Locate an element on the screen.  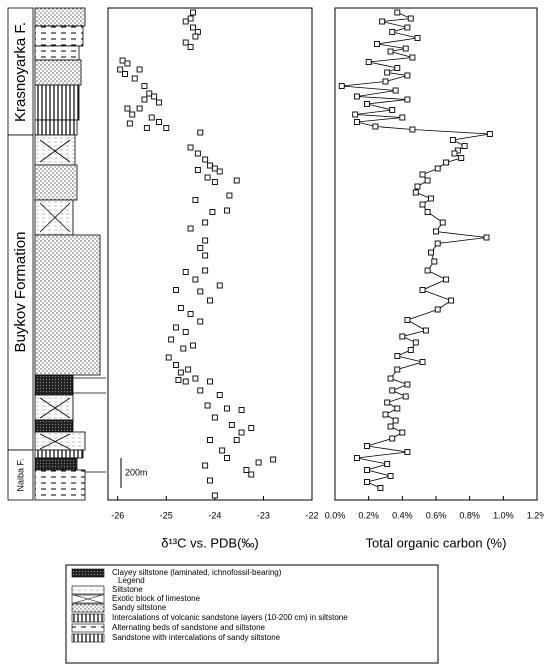
x-tick-label: -25 is located at coordinates (166, 515).